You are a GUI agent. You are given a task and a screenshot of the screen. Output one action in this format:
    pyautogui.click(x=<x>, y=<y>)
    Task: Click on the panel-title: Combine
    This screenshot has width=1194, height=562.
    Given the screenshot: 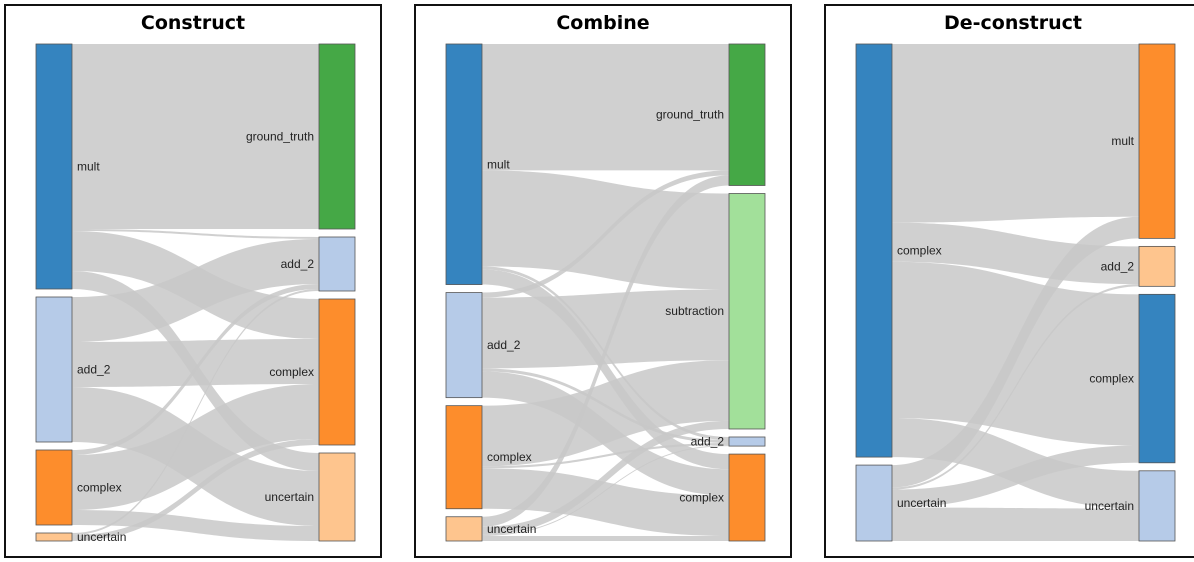 What is the action you would take?
    pyautogui.click(x=603, y=23)
    